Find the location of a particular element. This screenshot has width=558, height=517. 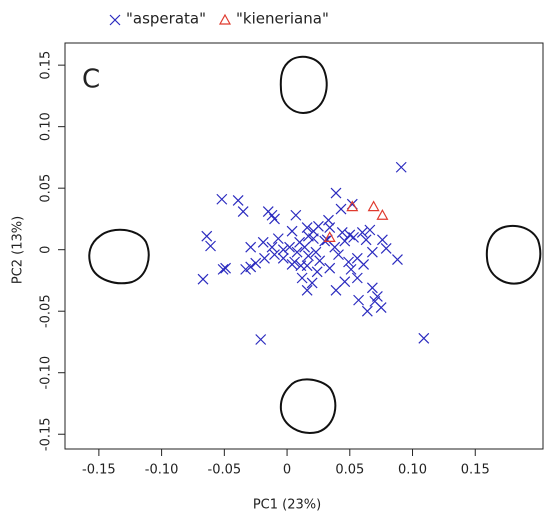

outline-top is located at coordinates (303, 84).